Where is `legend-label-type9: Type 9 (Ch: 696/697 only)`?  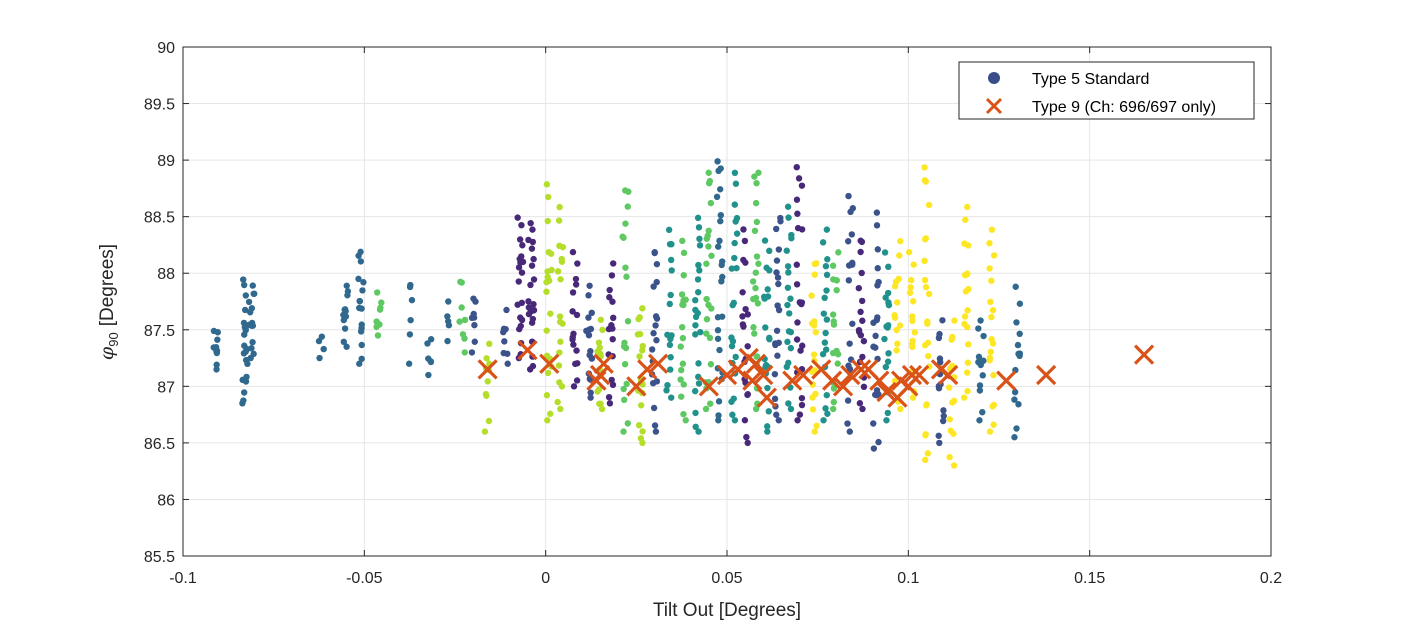
legend-label-type9: Type 9 (Ch: 696/697 only) is located at coordinates (1124, 107).